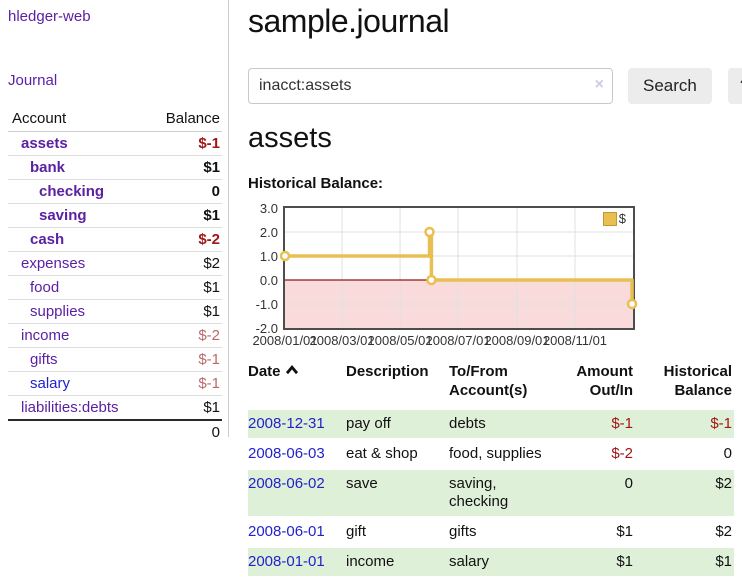  Describe the element at coordinates (268, 232) in the screenshot. I see `y-axis-label: 2.0` at that location.